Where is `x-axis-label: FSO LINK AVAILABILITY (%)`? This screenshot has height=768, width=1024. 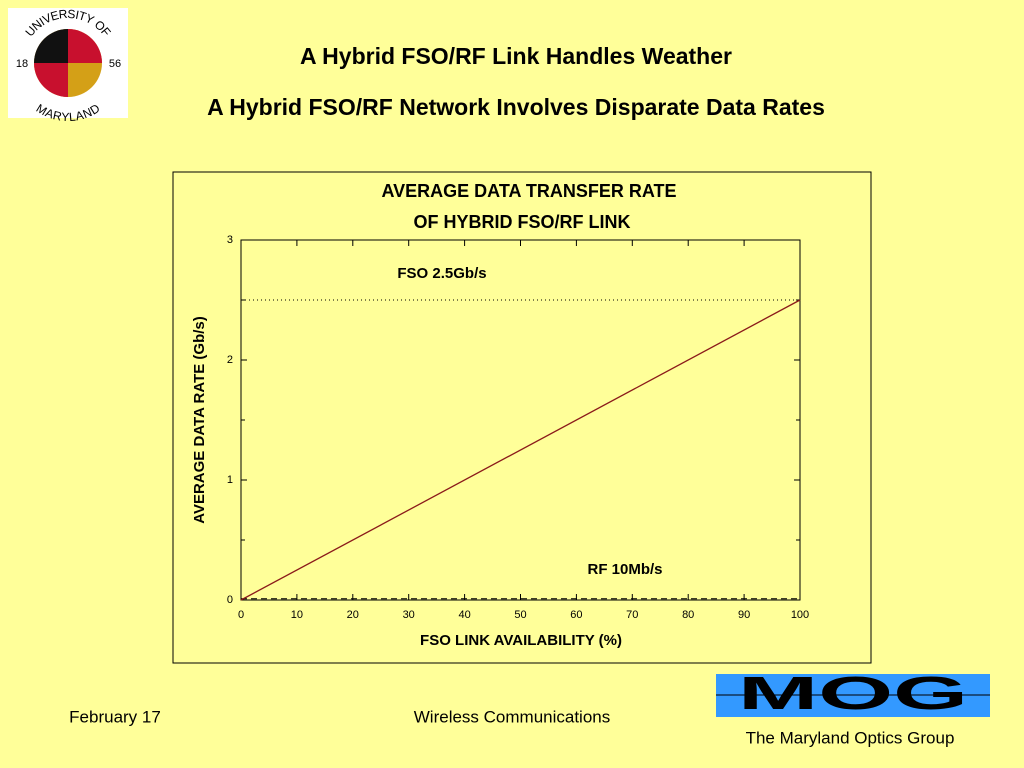 x-axis-label: FSO LINK AVAILABILITY (%) is located at coordinates (521, 640).